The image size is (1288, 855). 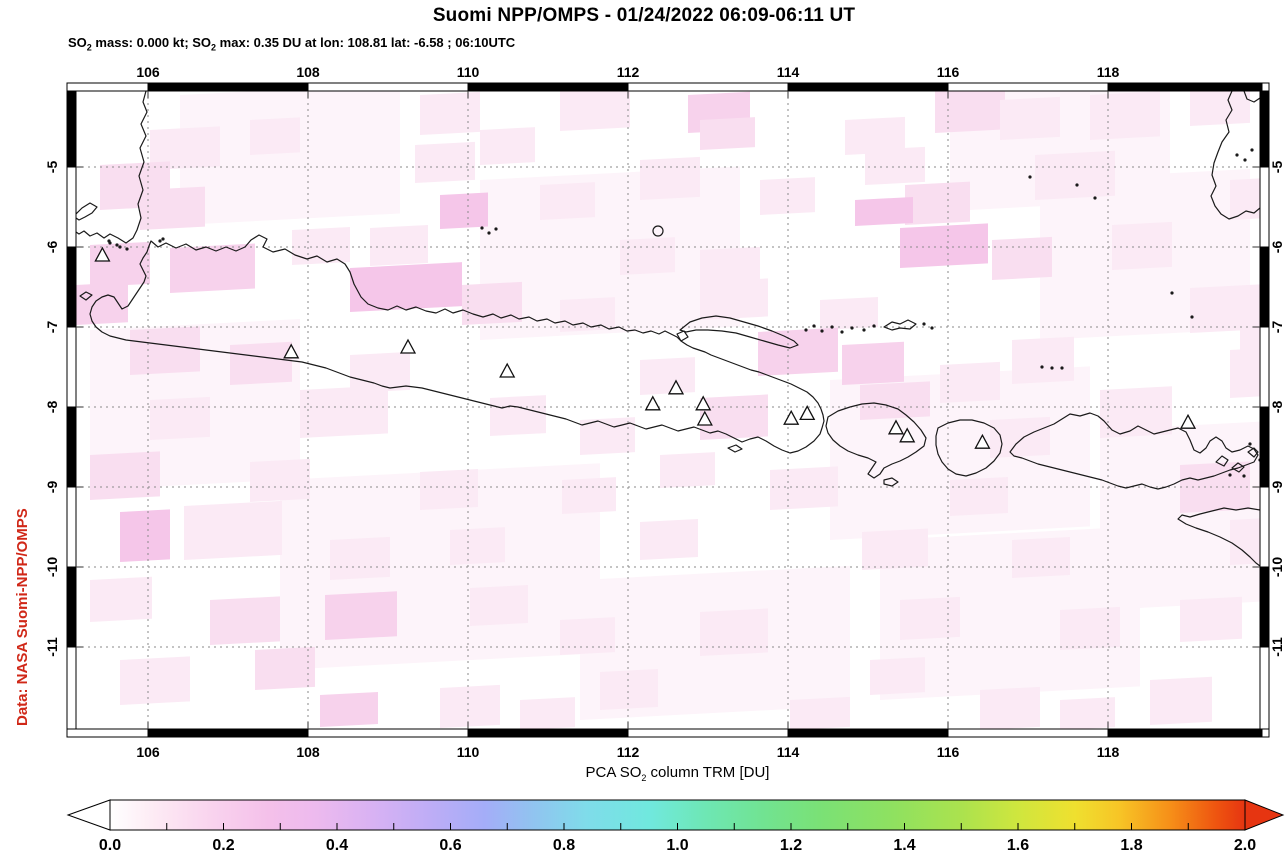 What do you see at coordinates (1277, 167) in the screenshot?
I see `lat-label-right--5: -5` at bounding box center [1277, 167].